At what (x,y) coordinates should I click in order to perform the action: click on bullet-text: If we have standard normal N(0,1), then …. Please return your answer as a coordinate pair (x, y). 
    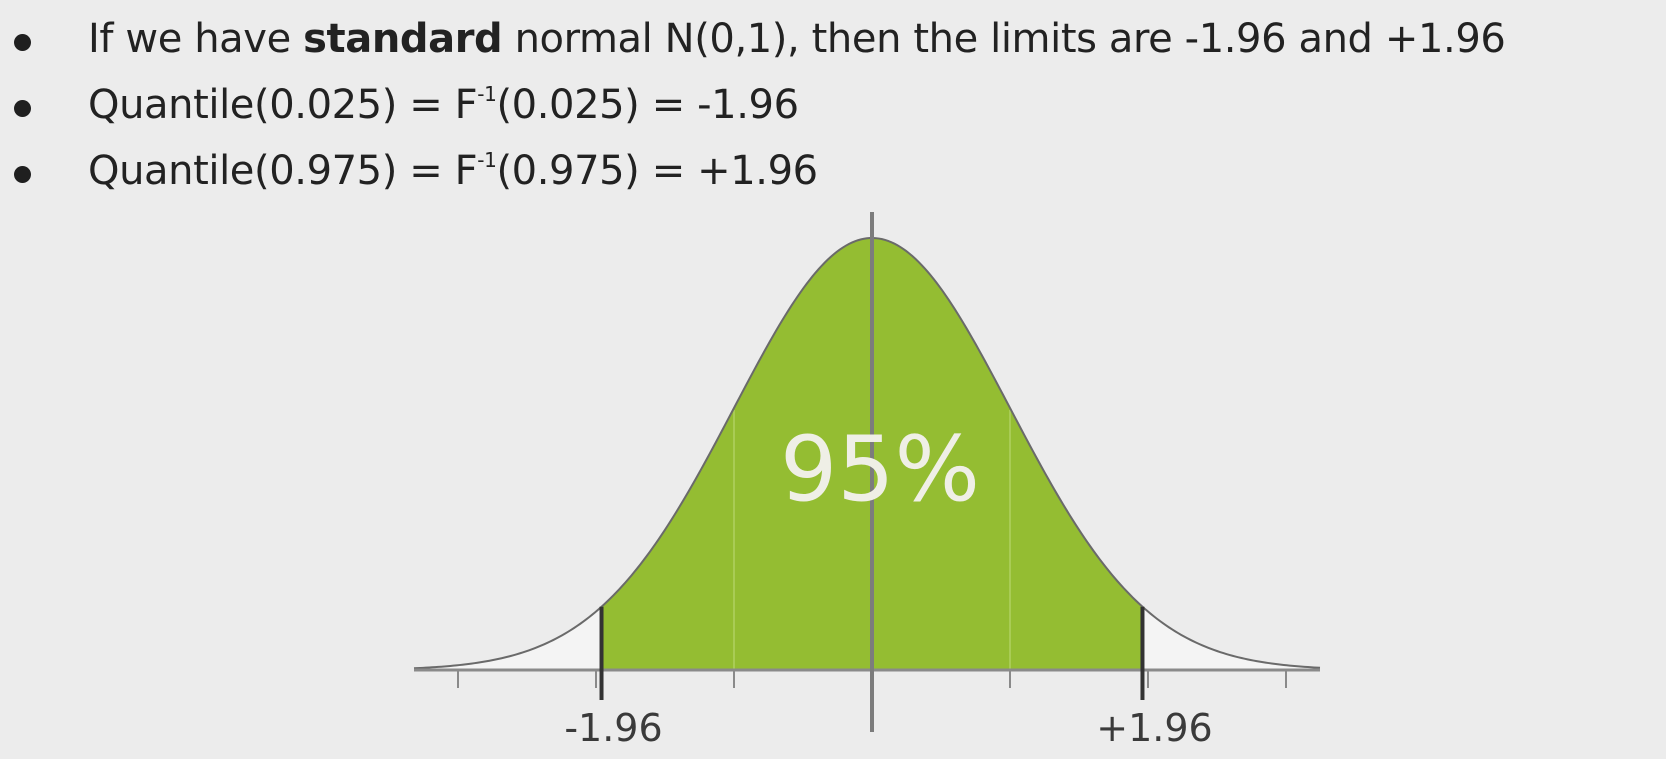
    Looking at the image, I should click on (797, 39).